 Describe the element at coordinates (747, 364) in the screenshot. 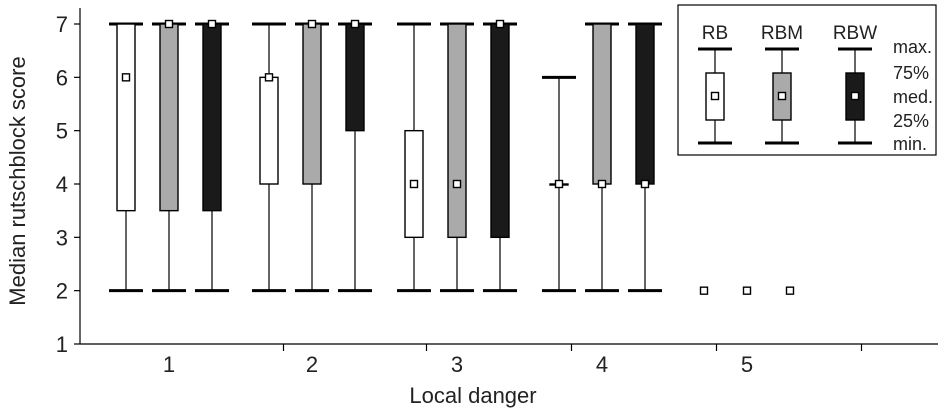

I see `x-tick-label: 5` at that location.